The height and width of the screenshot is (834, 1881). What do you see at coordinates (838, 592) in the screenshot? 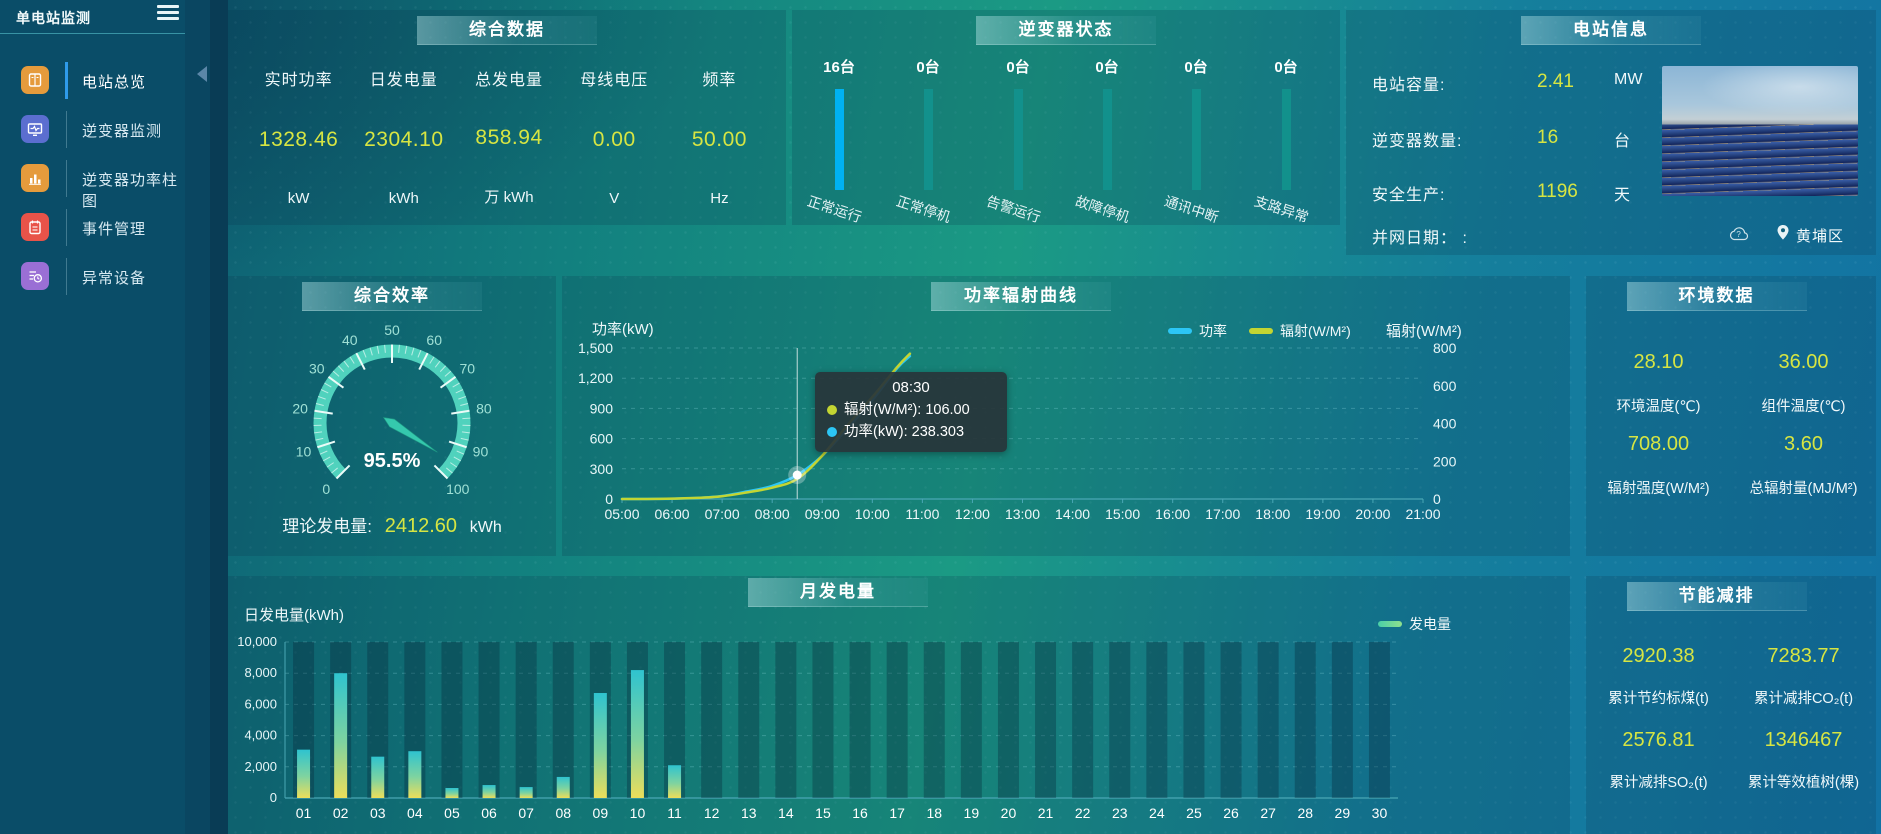
I see `panel-title-monthly: 月发电量` at bounding box center [838, 592].